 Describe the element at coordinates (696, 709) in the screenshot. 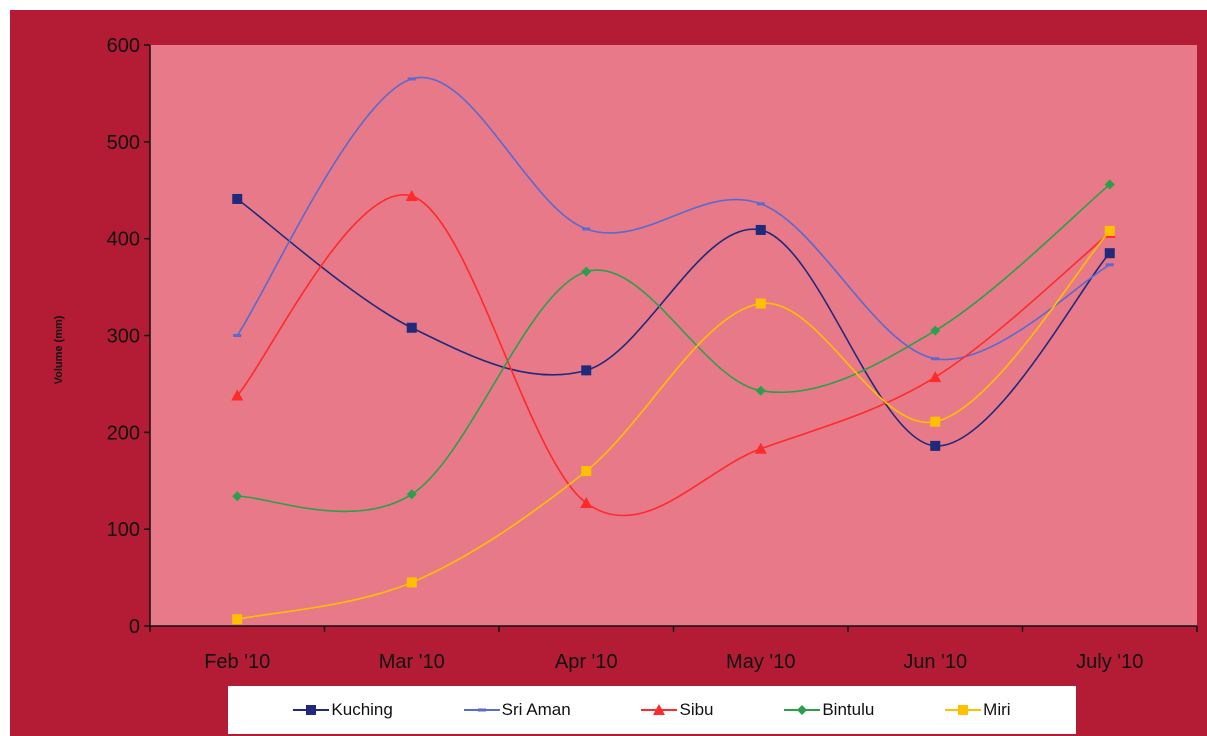

I see `legend-label: Sibu` at that location.